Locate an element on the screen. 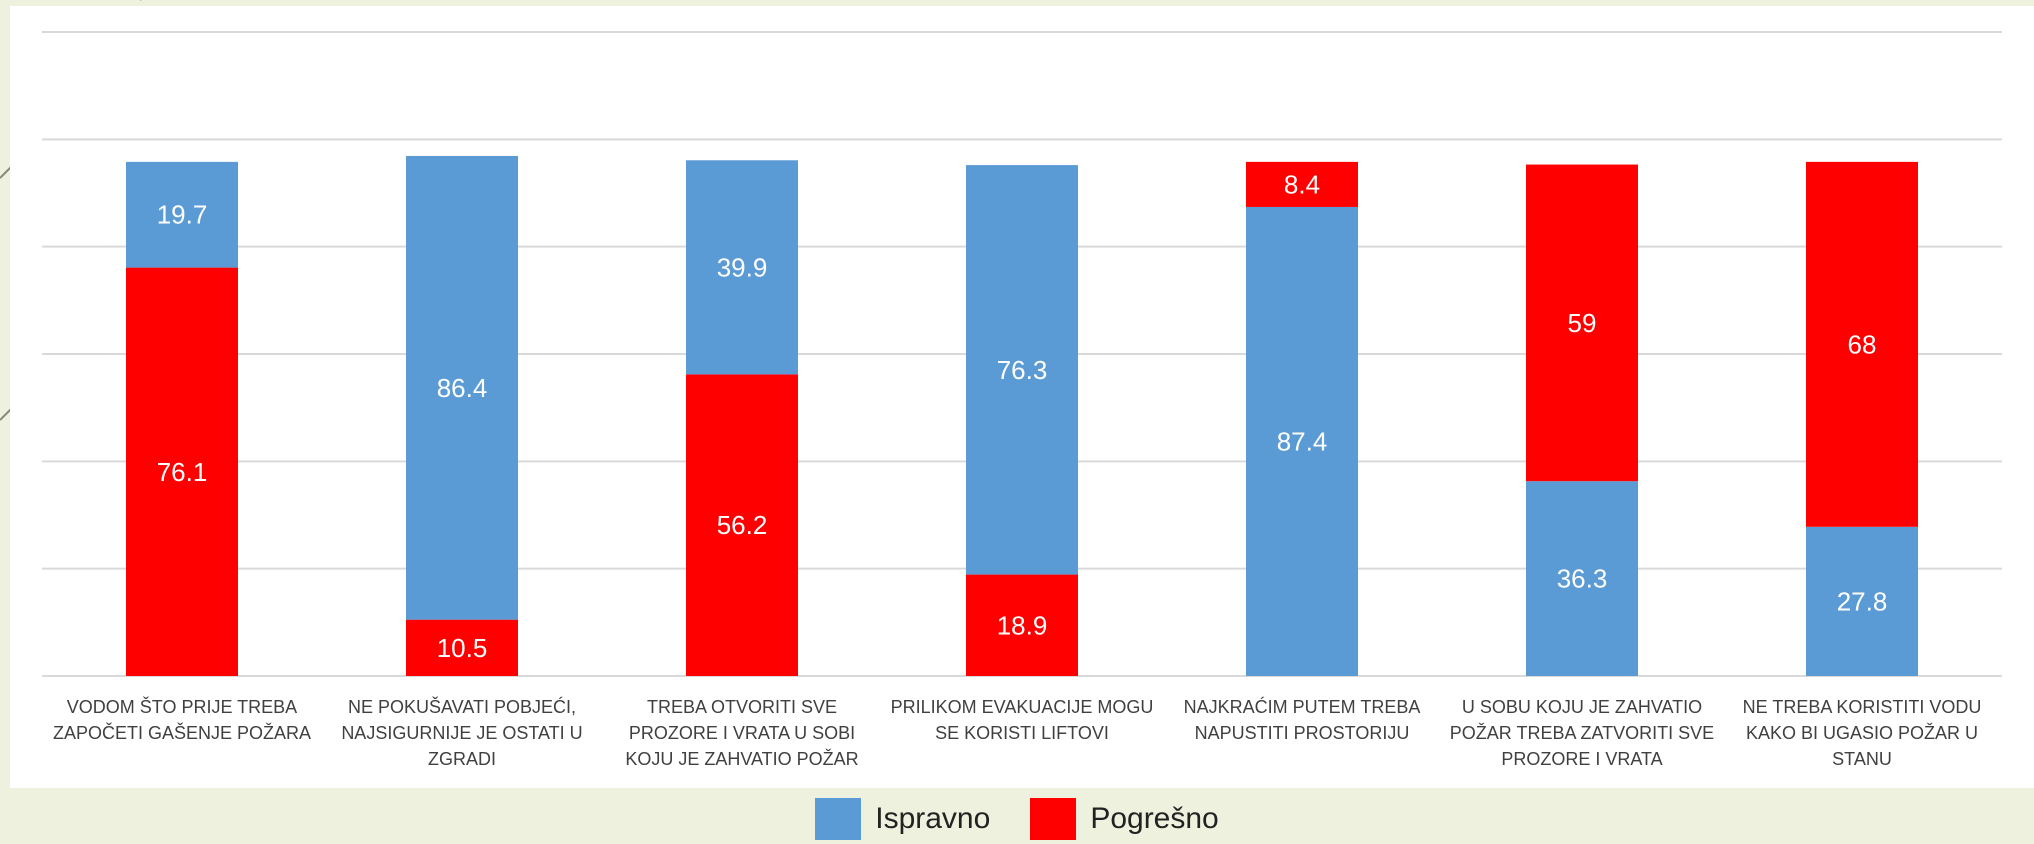  legend: Ispravno Pogrešno is located at coordinates (1017, 819).